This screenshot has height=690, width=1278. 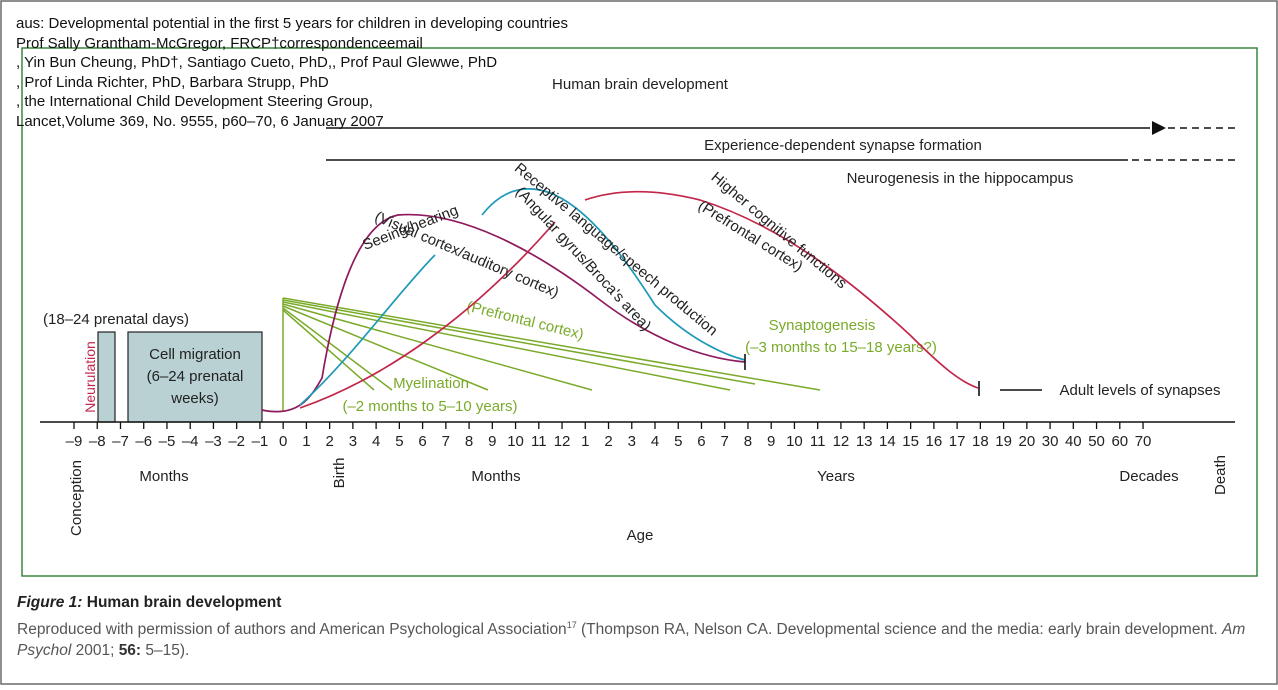 What do you see at coordinates (431, 383) in the screenshot?
I see `myelination-label-1: Myelination` at bounding box center [431, 383].